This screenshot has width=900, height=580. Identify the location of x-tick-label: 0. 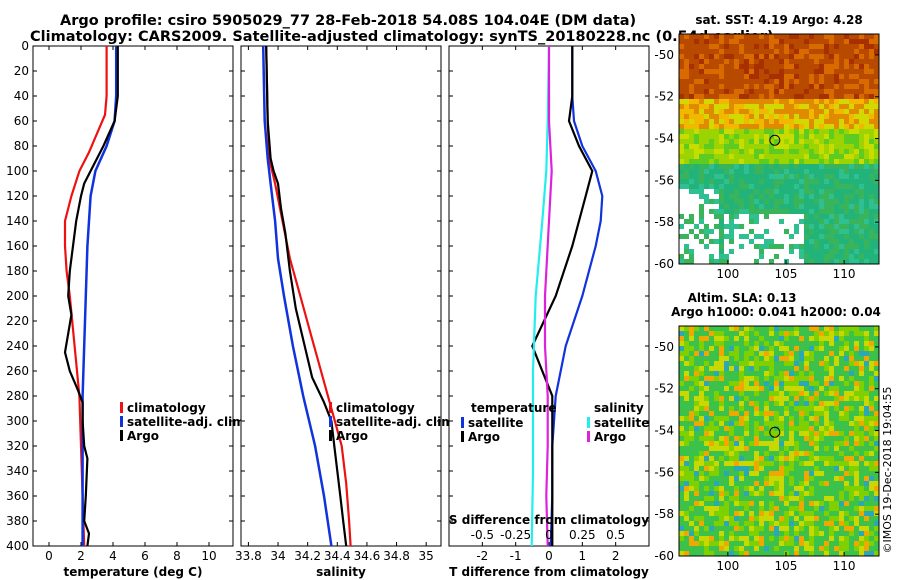
(49, 556).